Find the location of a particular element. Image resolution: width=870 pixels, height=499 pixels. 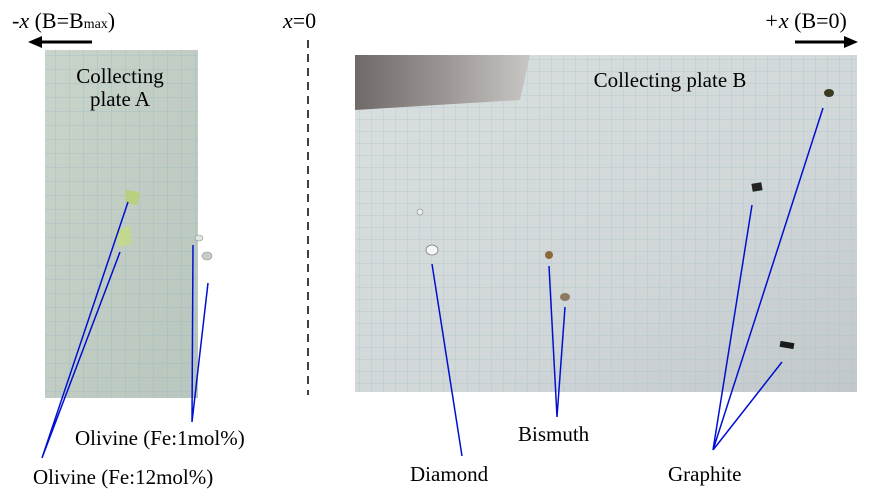

center-axis-label: x=0 is located at coordinates (299, 20).